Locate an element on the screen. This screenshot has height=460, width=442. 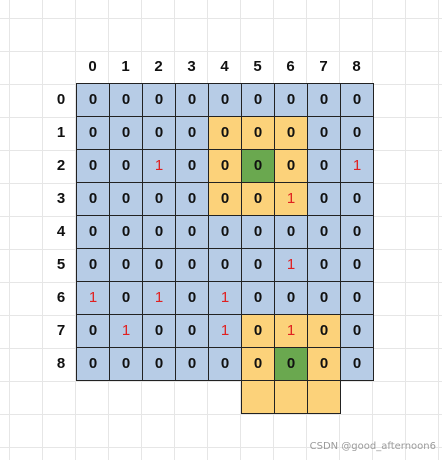
cell-r2-c5: 0 is located at coordinates (258, 166).